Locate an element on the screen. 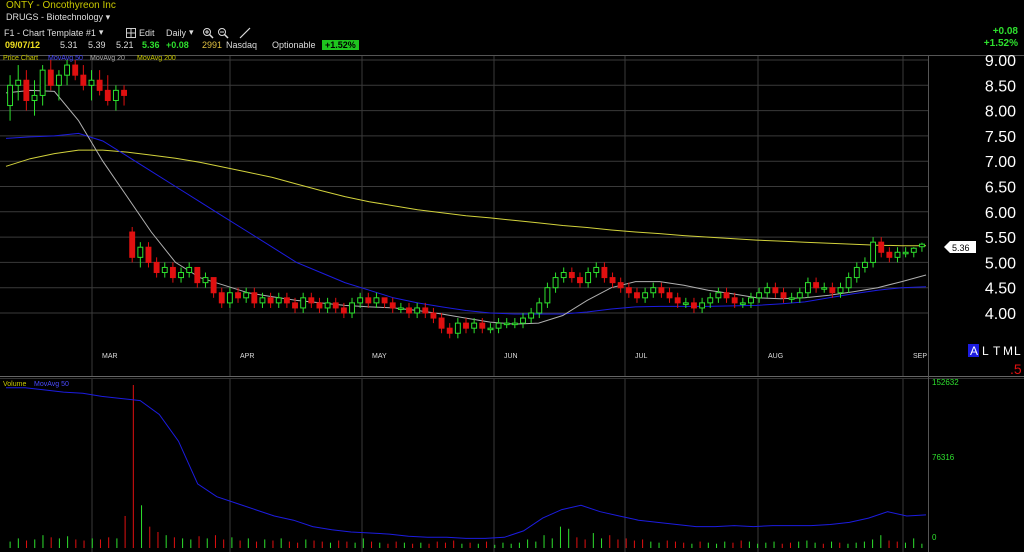 This screenshot has height=552, width=1024. scale-l-button: L is located at coordinates (1017, 351).